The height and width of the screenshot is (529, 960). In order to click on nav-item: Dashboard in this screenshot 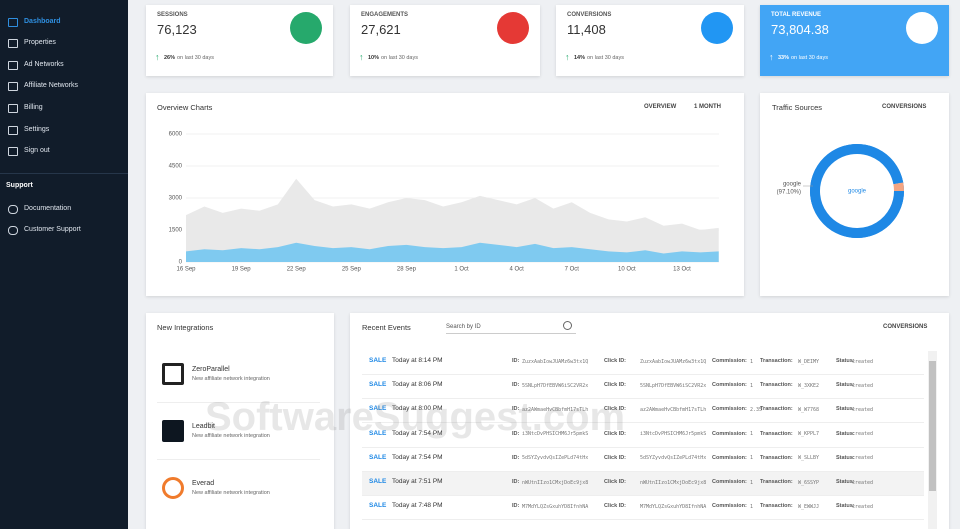, I will do `click(42, 21)`.